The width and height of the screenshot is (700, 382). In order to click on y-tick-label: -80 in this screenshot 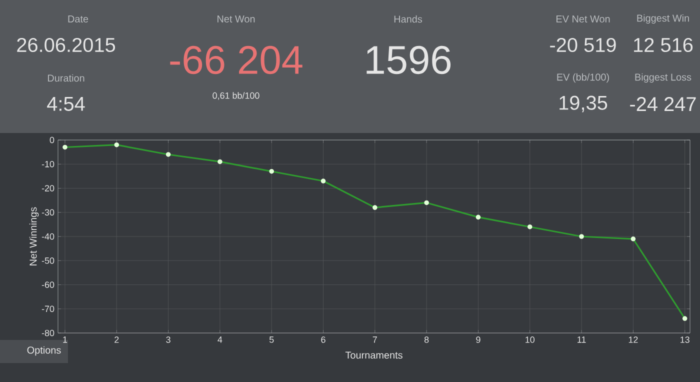, I will do `click(48, 333)`.